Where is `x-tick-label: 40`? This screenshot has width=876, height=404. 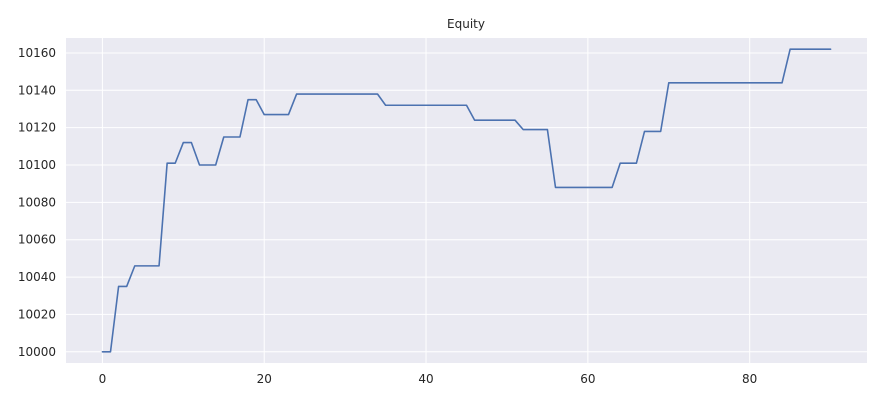 x-tick-label: 40 is located at coordinates (425, 379).